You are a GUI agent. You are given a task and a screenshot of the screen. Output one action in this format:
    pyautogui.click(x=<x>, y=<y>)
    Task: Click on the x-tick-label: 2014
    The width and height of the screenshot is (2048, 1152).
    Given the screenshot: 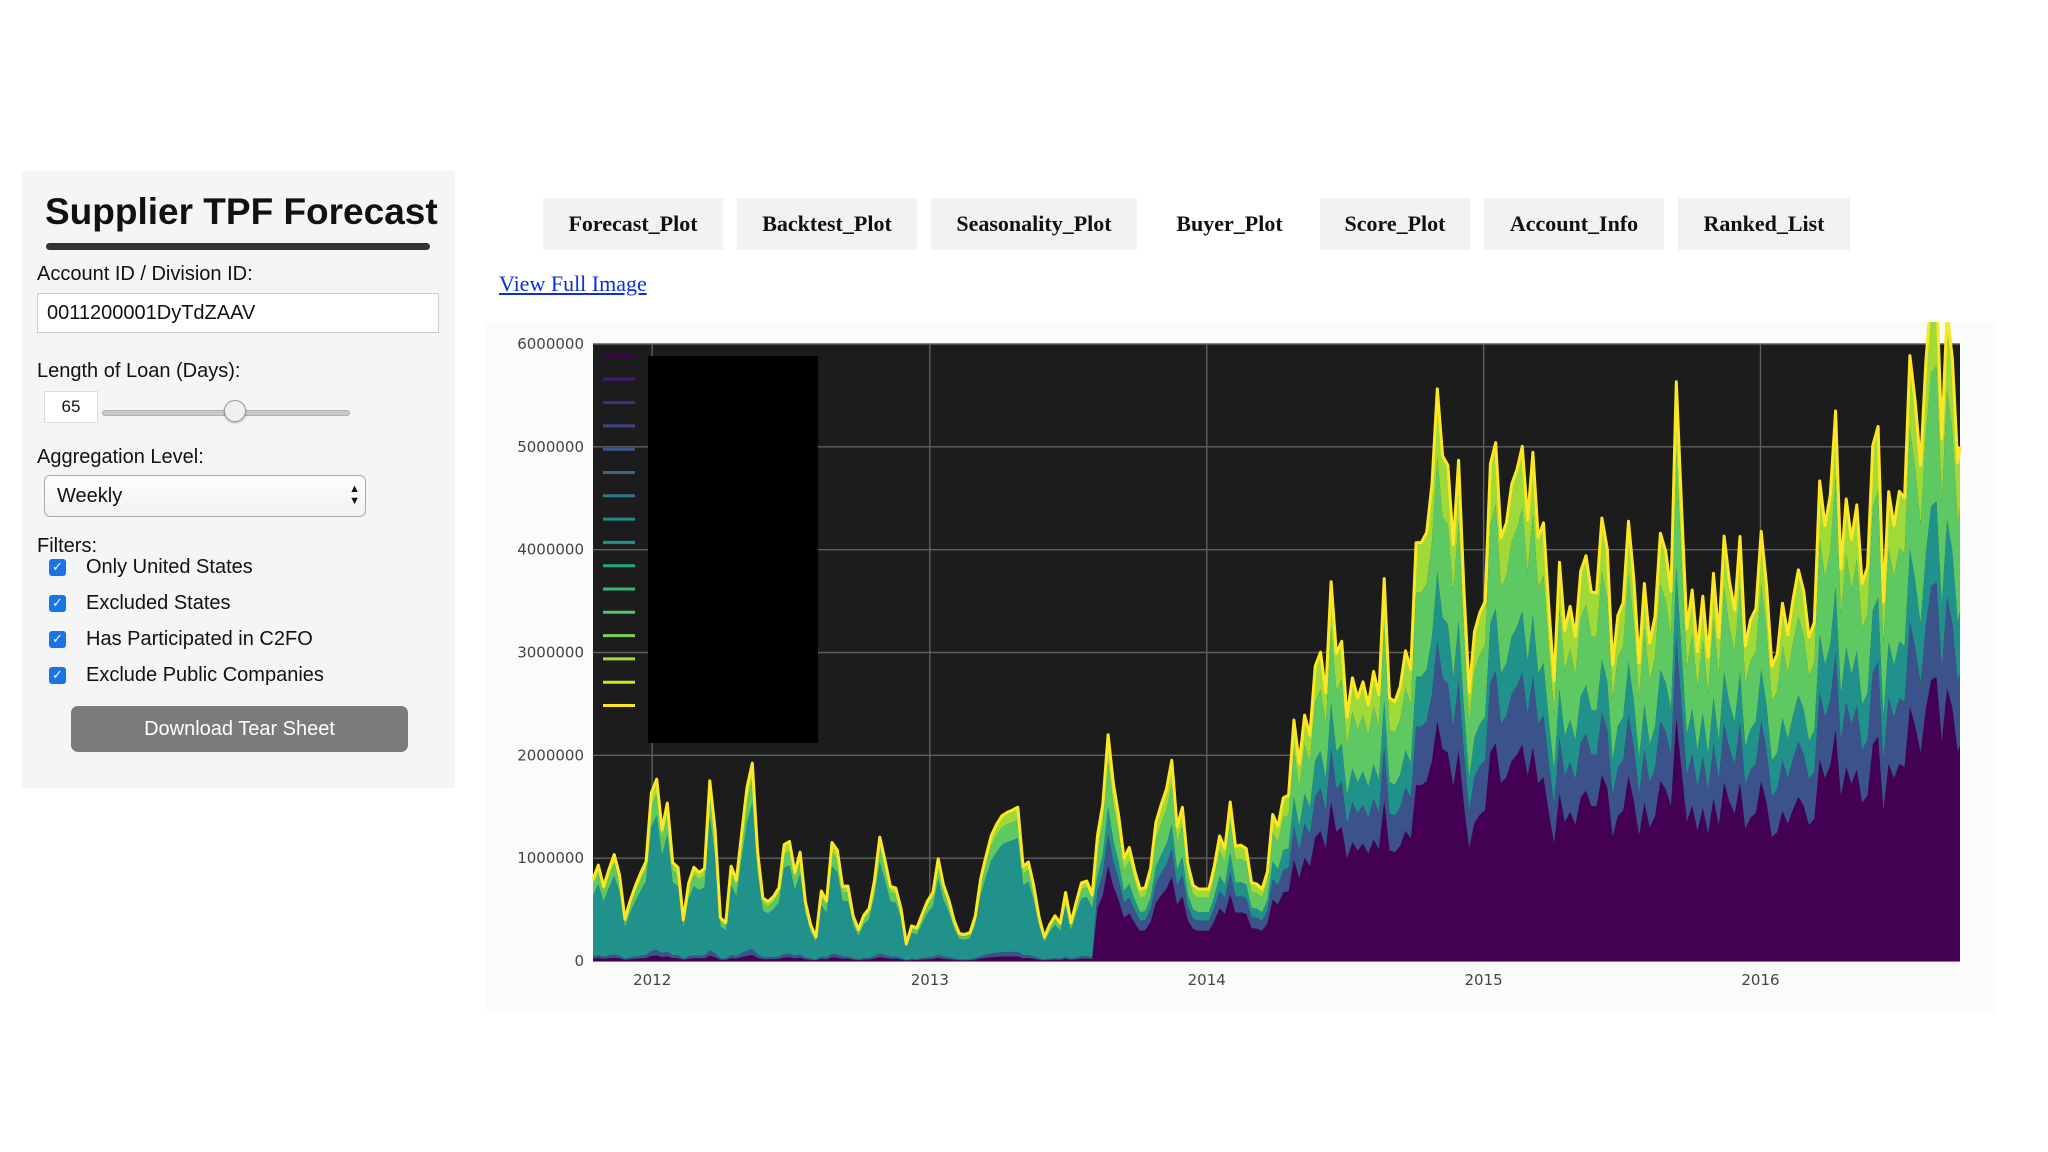 What is the action you would take?
    pyautogui.click(x=1207, y=980)
    